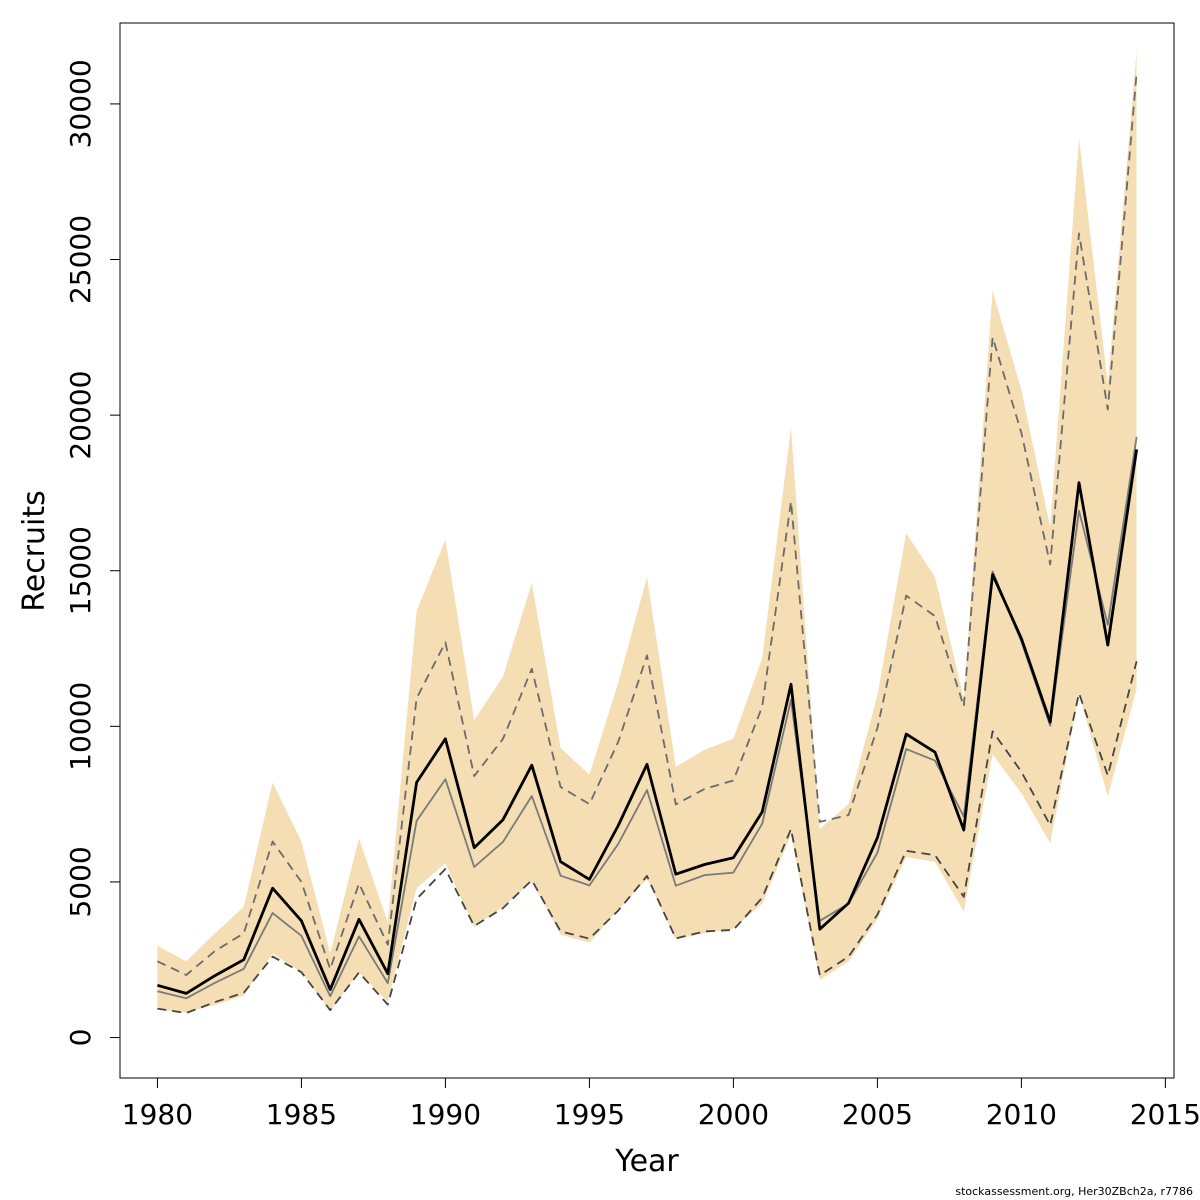  What do you see at coordinates (80, 259) in the screenshot?
I see `y-tick-label: 25000` at bounding box center [80, 259].